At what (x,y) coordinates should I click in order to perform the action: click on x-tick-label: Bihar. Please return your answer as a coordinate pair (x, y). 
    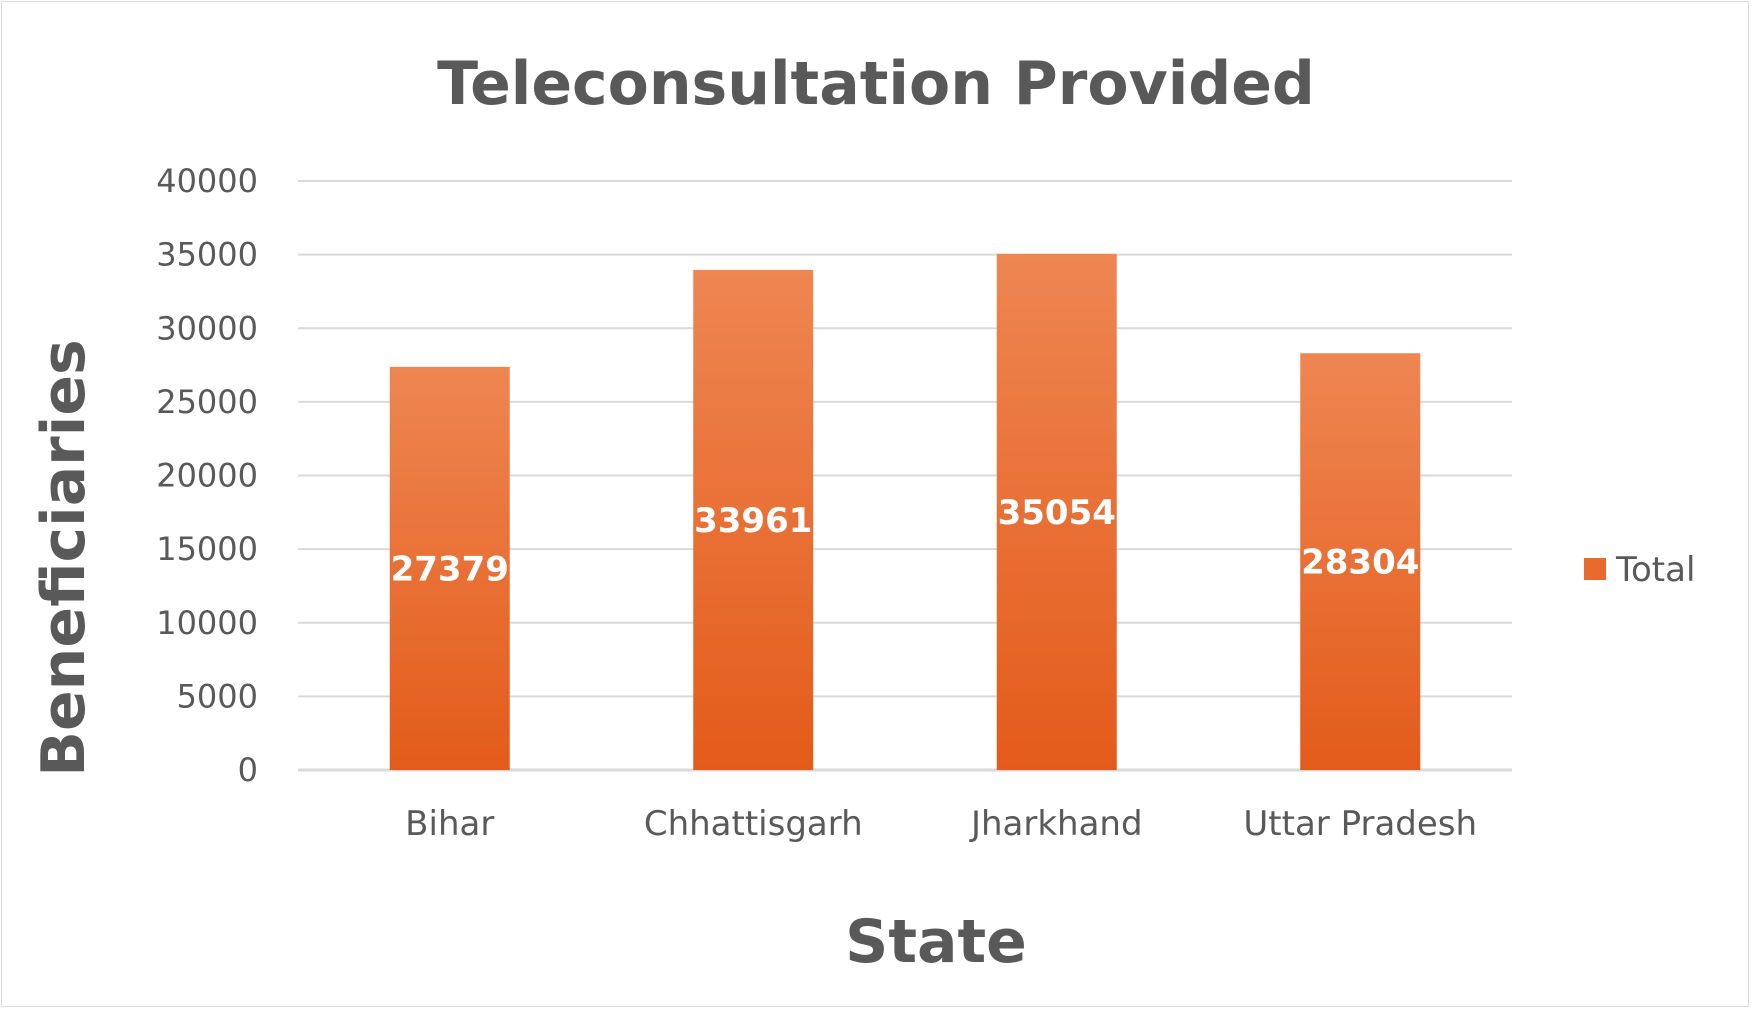
    Looking at the image, I should click on (449, 824).